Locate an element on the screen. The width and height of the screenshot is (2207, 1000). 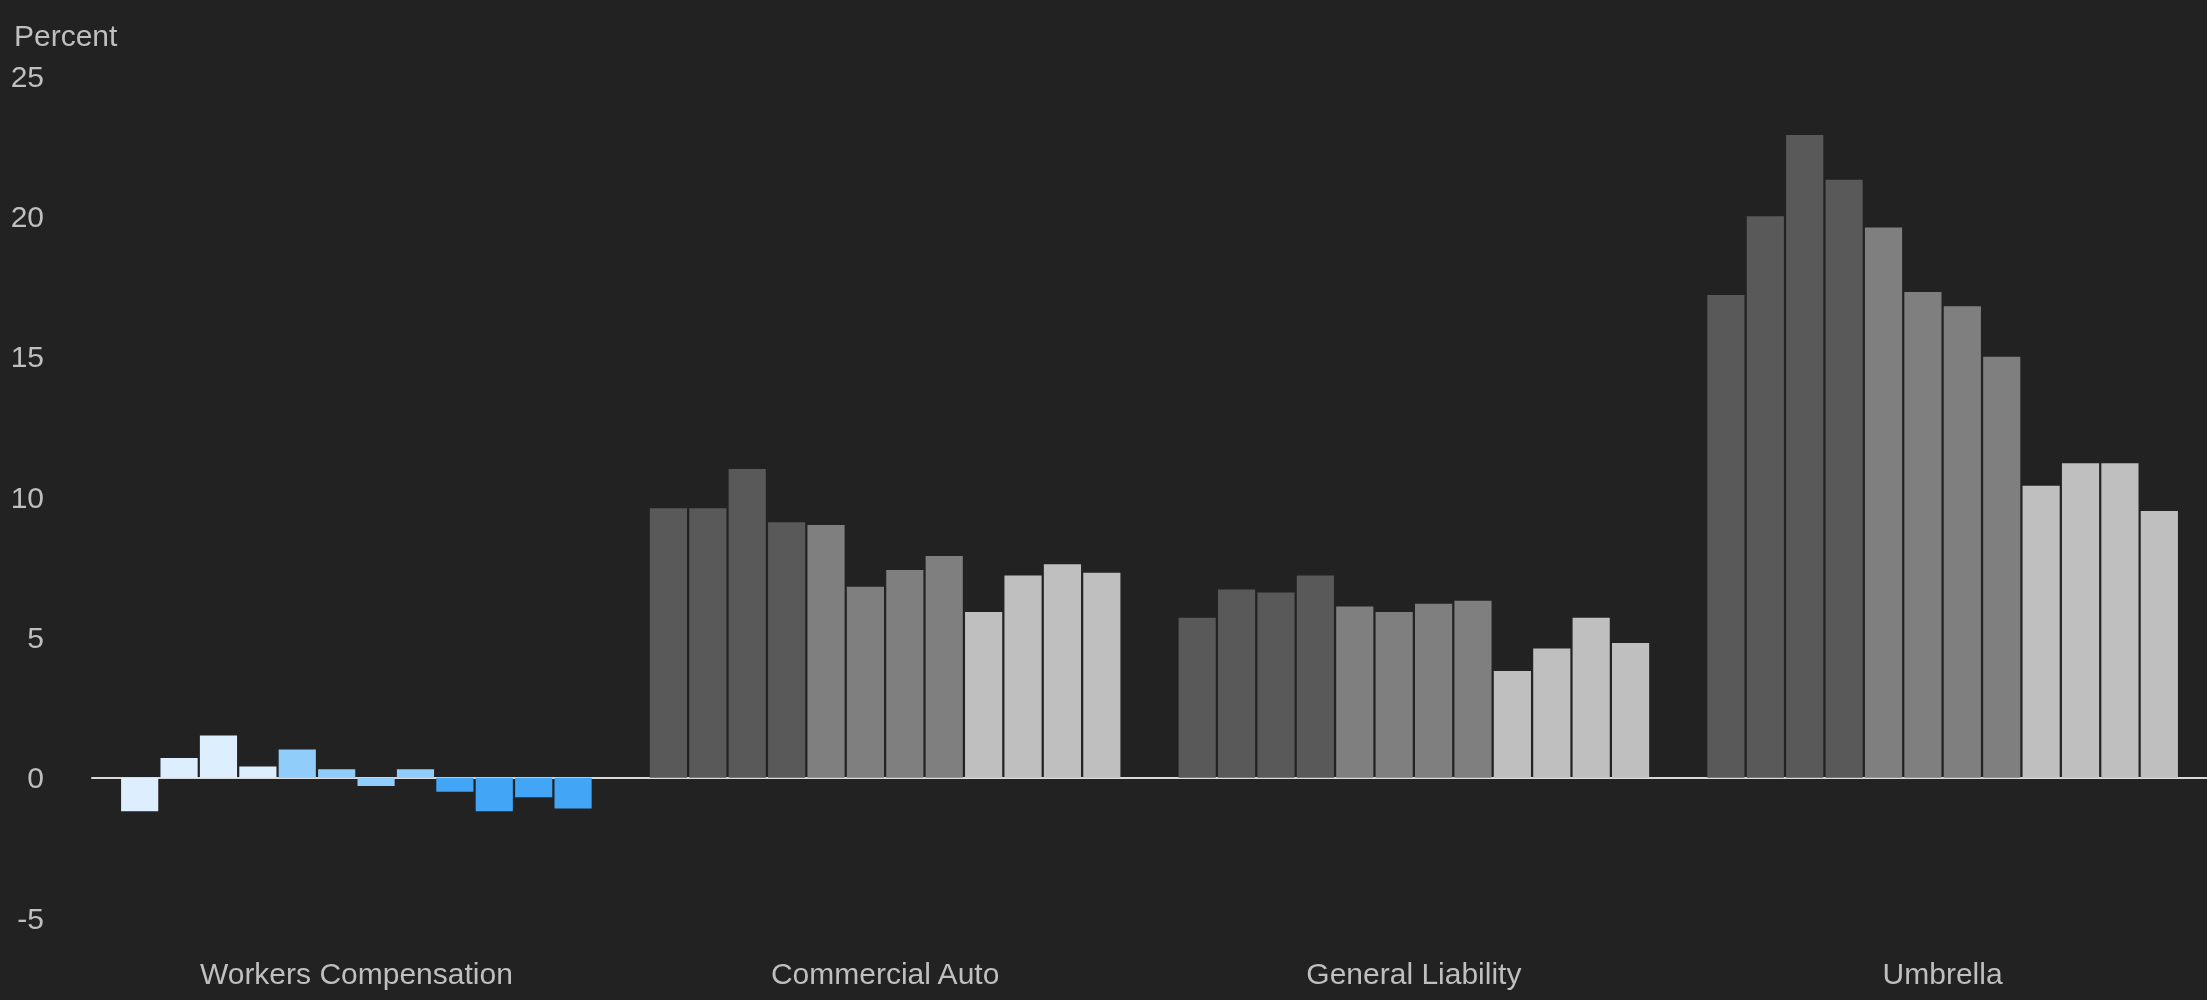
y-tick-label: 15 is located at coordinates (27, 357).